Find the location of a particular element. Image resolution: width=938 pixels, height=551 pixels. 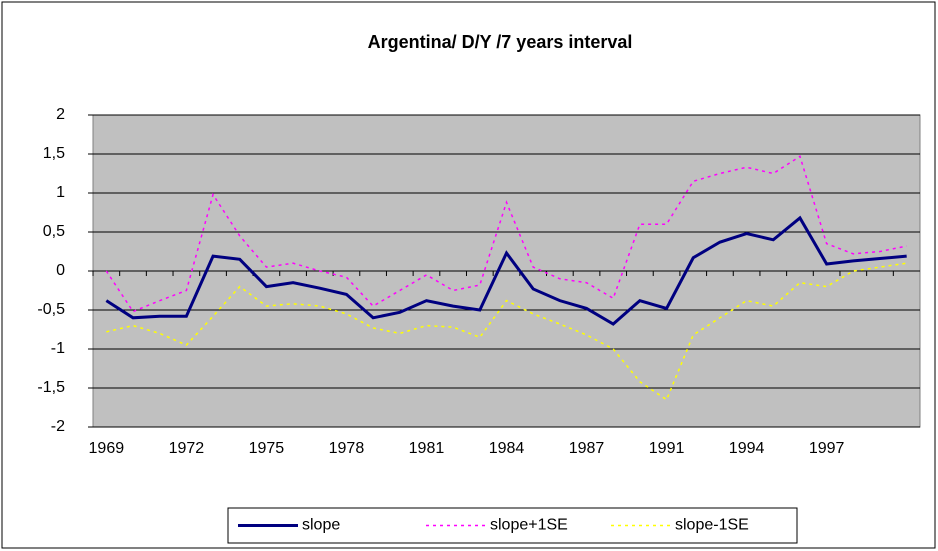

x-tick-label: 1969 is located at coordinates (107, 448).